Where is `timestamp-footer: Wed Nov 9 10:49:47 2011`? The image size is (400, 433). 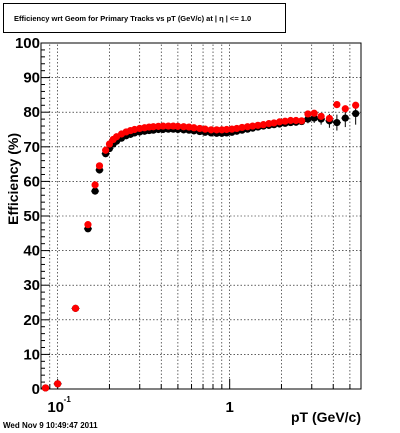
timestamp-footer: Wed Nov 9 10:49:47 2011 is located at coordinates (50, 425).